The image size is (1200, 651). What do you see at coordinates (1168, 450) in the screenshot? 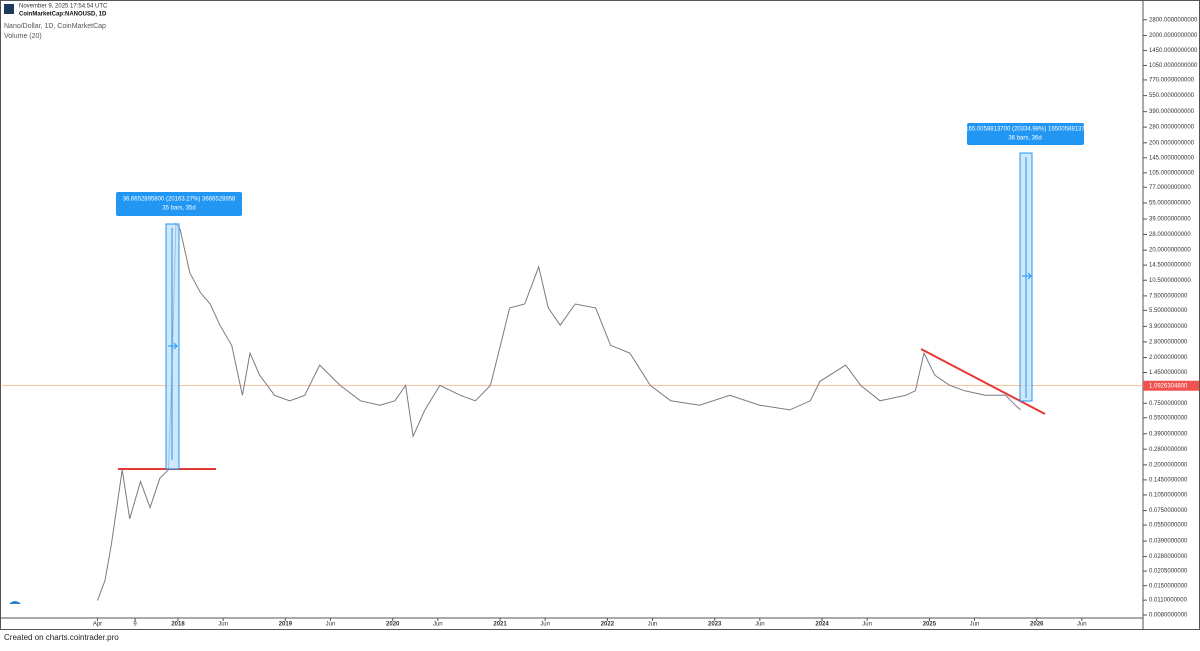
I see `y-tick-label: 0.2800000000` at bounding box center [1168, 450].